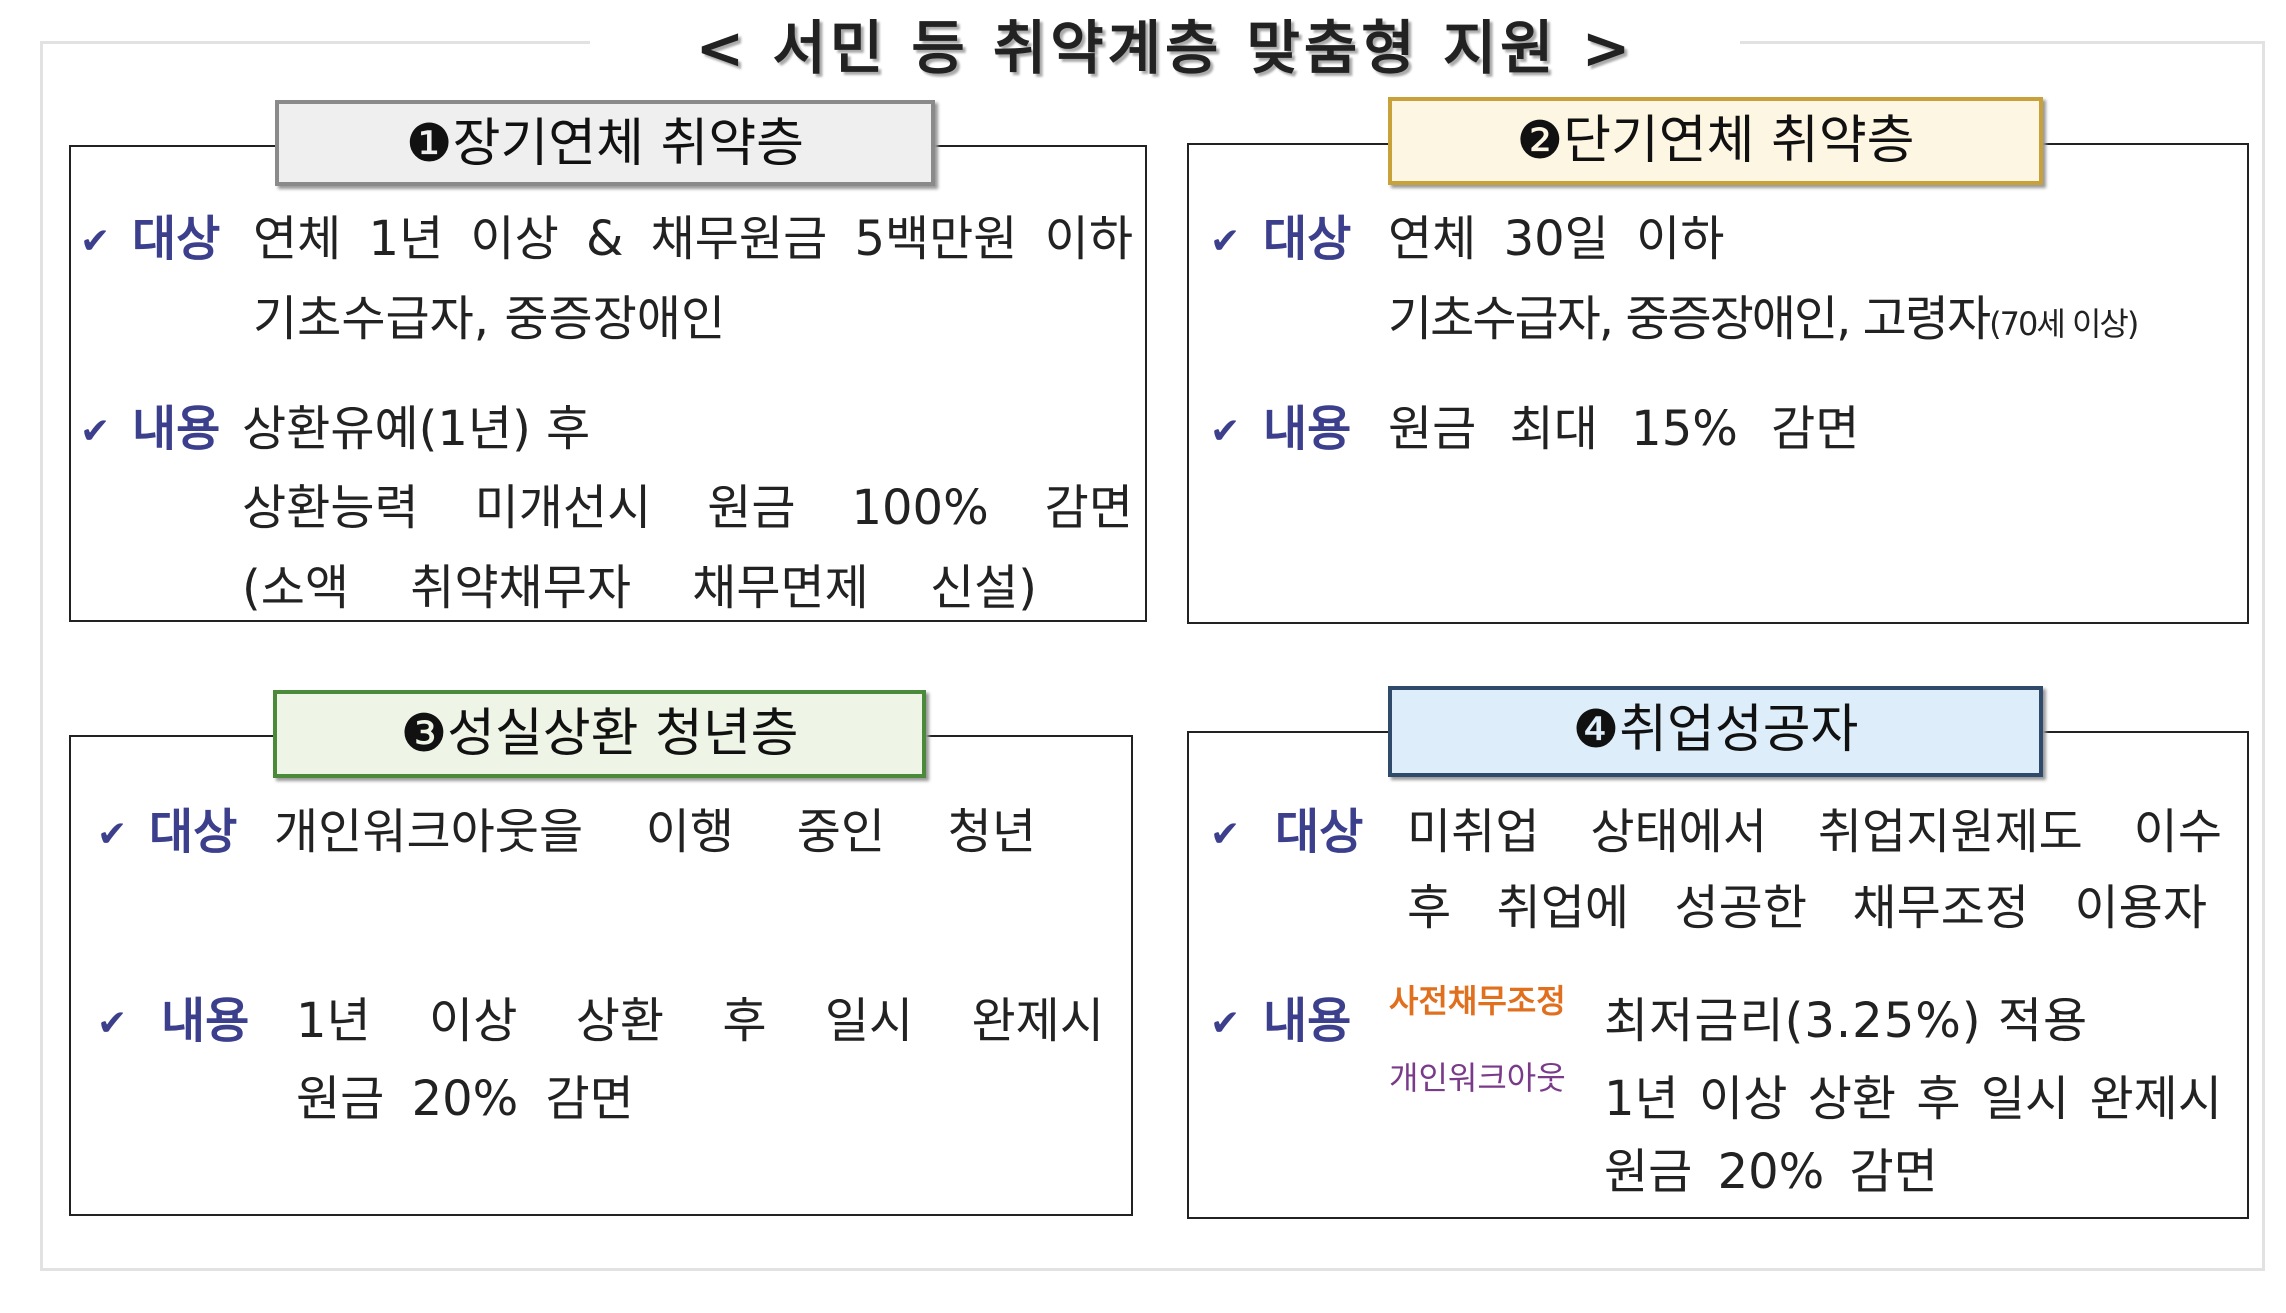 Image resolution: width=2286 pixels, height=1313 pixels. I want to click on box1-header: ❶장기연체 취약층, so click(605, 143).